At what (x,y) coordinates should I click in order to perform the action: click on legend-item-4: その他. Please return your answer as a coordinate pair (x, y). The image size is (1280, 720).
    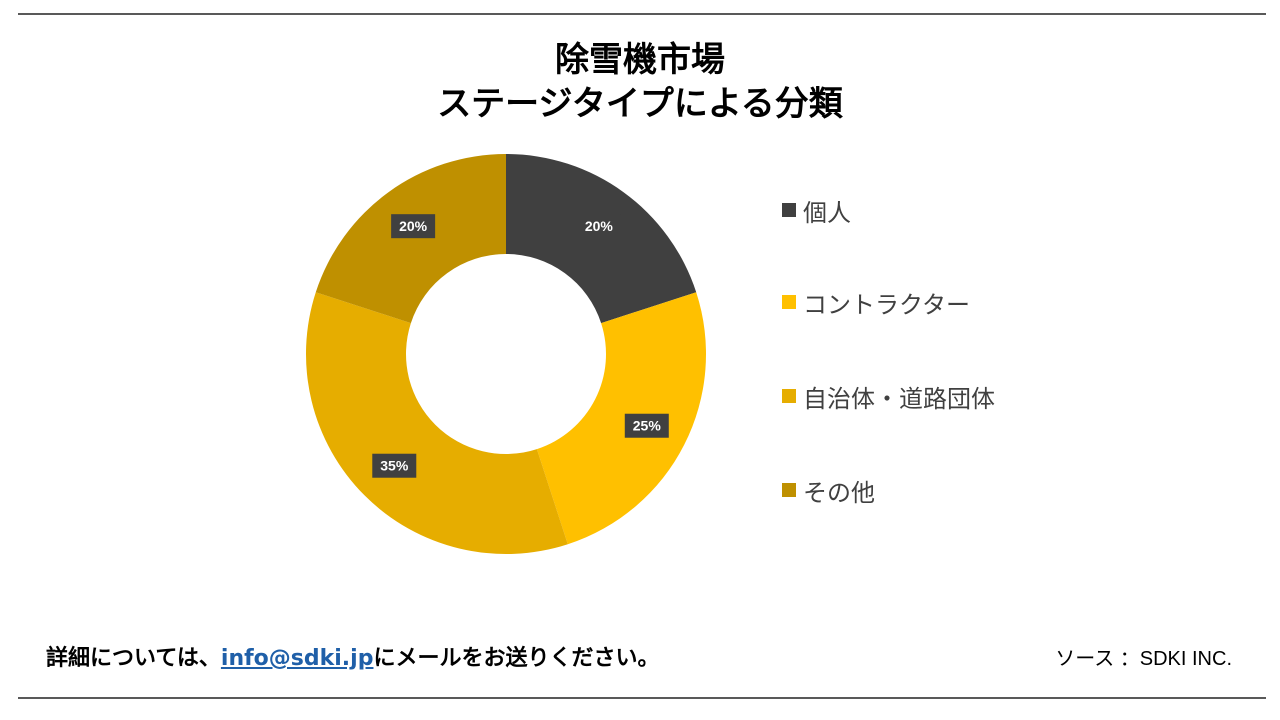
    Looking at the image, I should click on (828, 490).